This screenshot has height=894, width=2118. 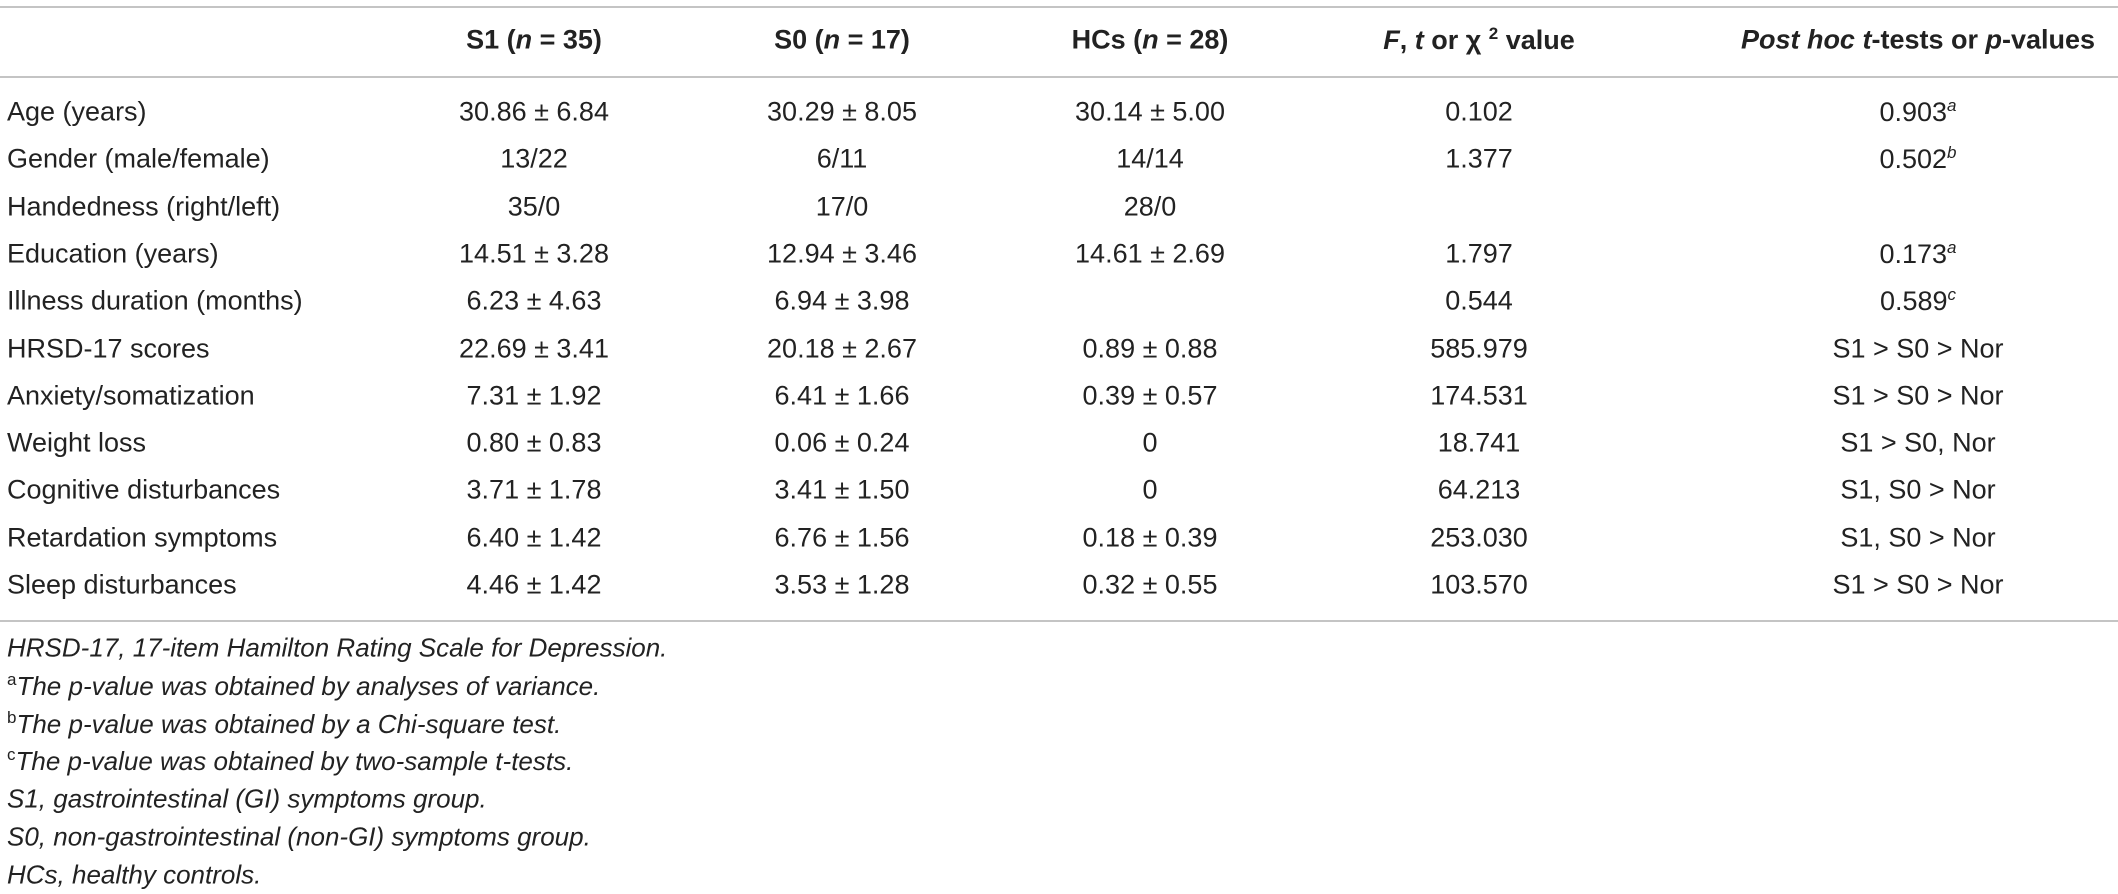 I want to click on table-cell: 18.741, so click(x=1479, y=442).